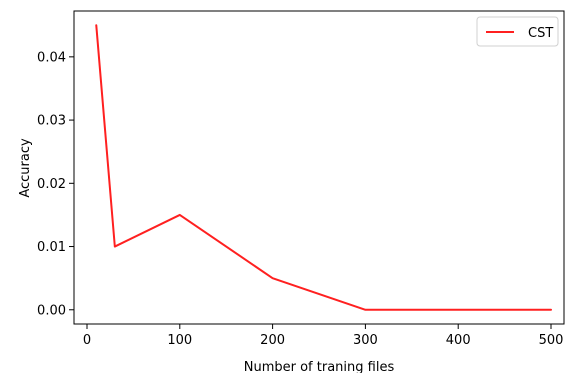  Describe the element at coordinates (87, 340) in the screenshot. I see `x-tick-label: 0` at that location.